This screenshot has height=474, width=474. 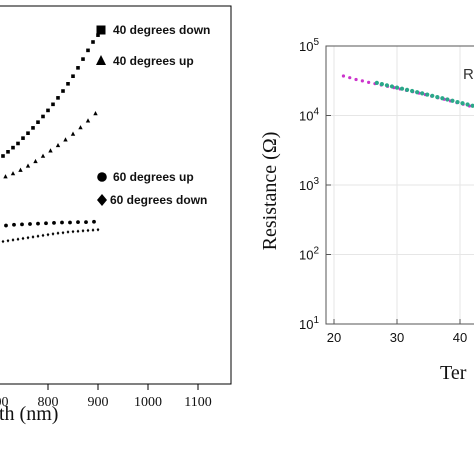 I want to click on left-x-tick-label-900: 900, so click(x=98, y=402).